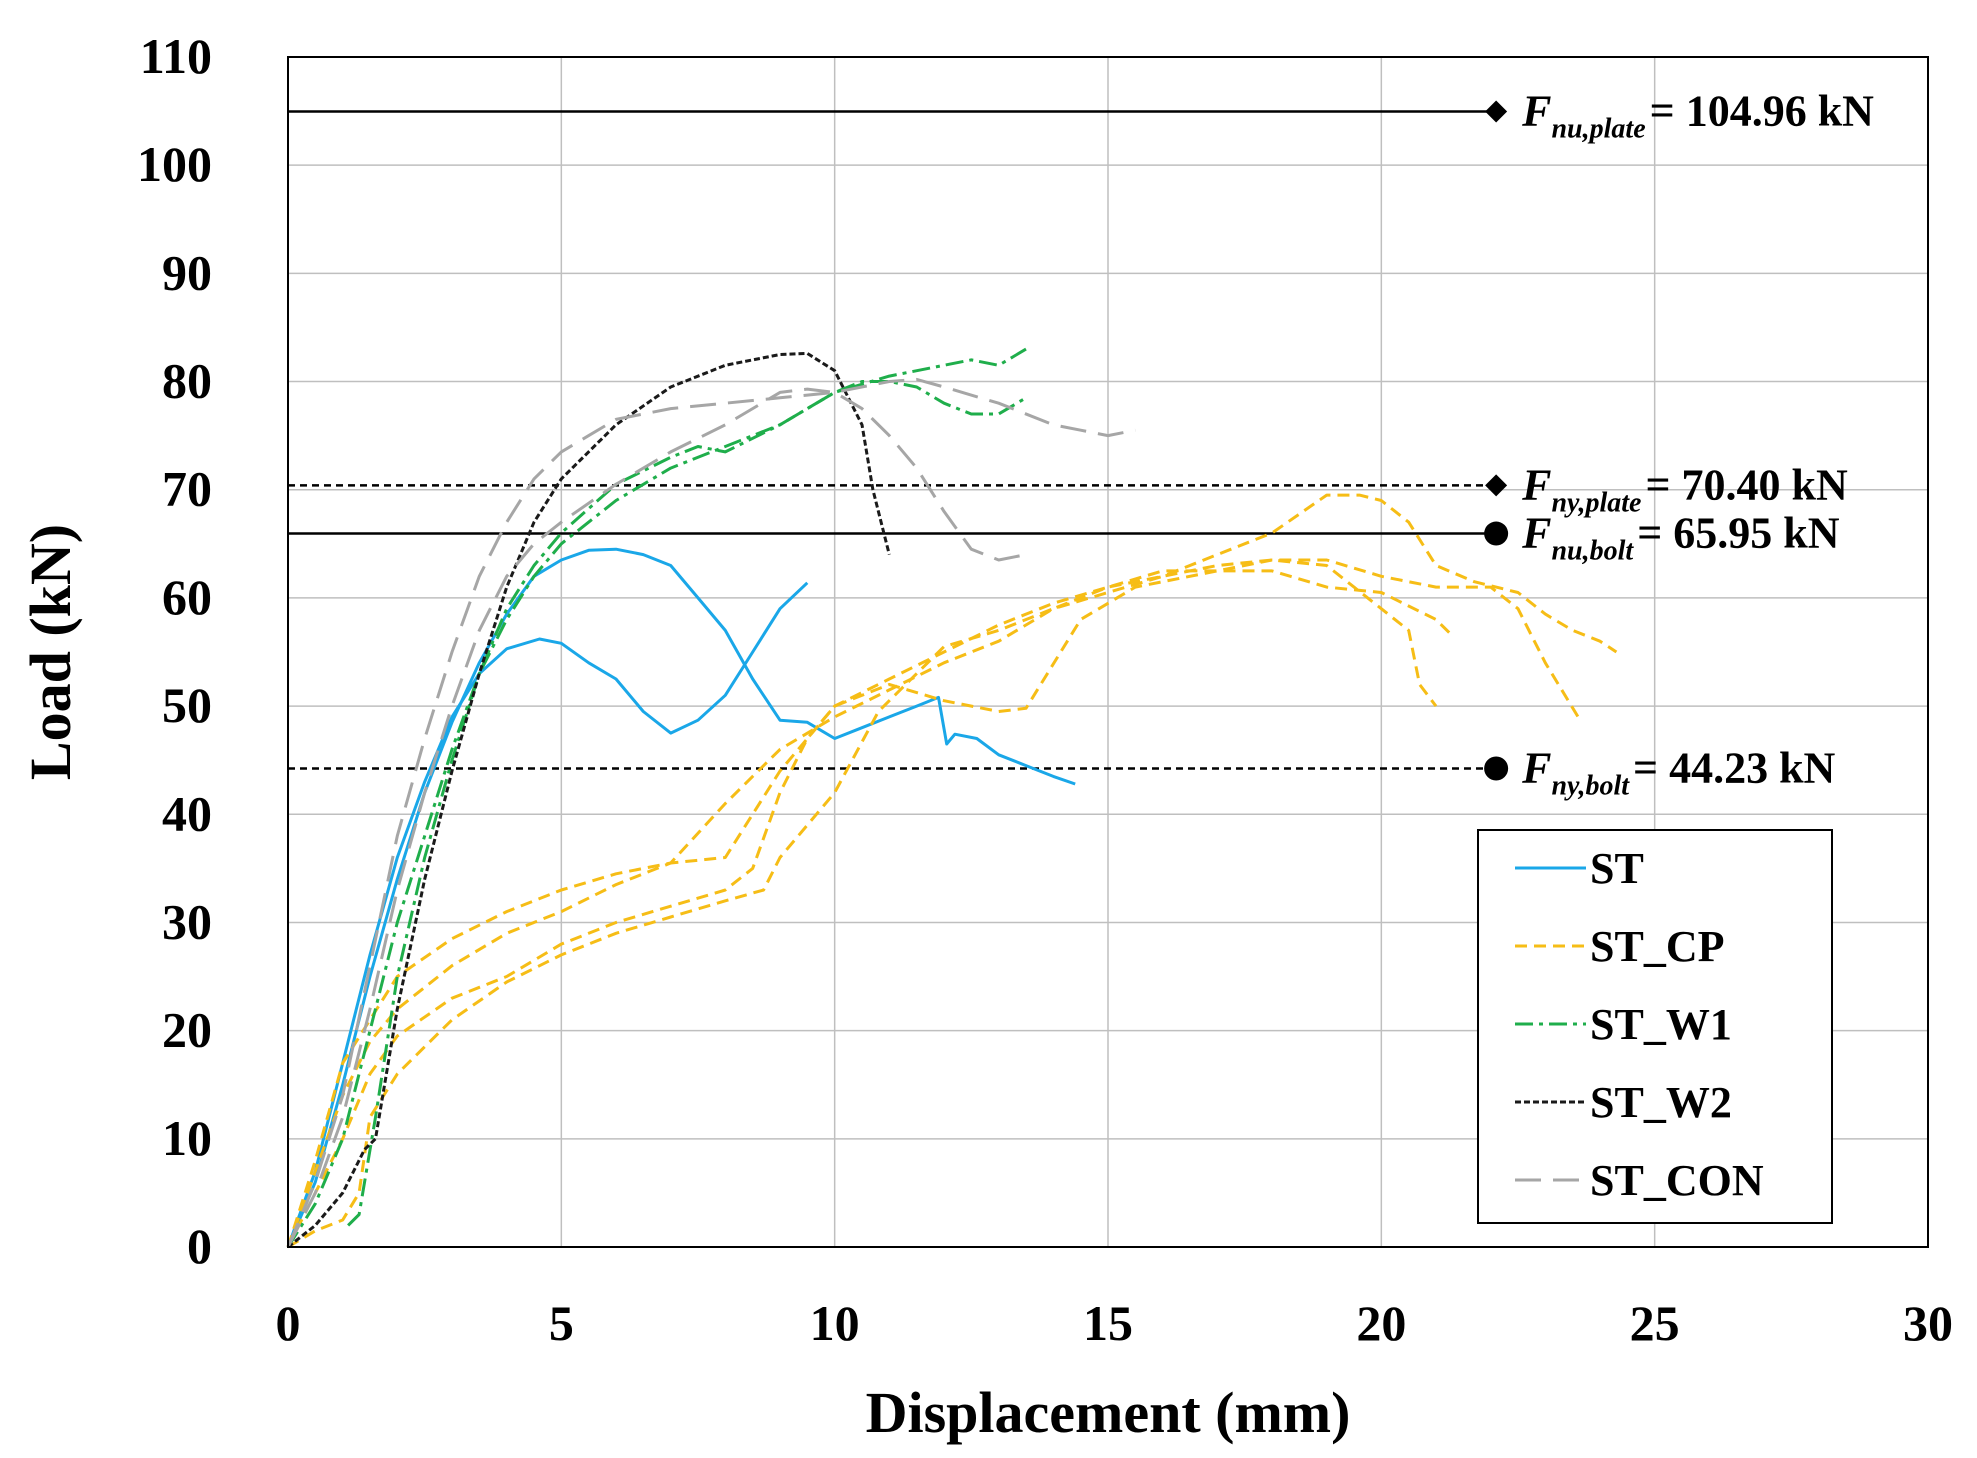 This screenshot has width=1977, height=1458. What do you see at coordinates (1655, 1323) in the screenshot?
I see `x-tick-label: 25` at bounding box center [1655, 1323].